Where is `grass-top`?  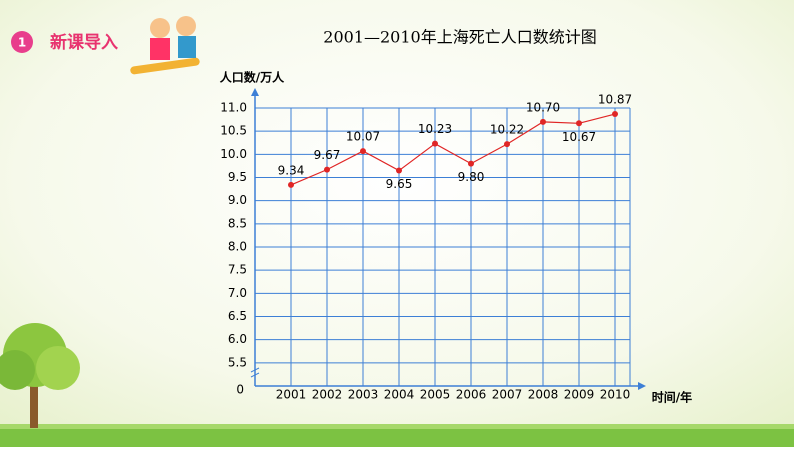
grass-top is located at coordinates (397, 426).